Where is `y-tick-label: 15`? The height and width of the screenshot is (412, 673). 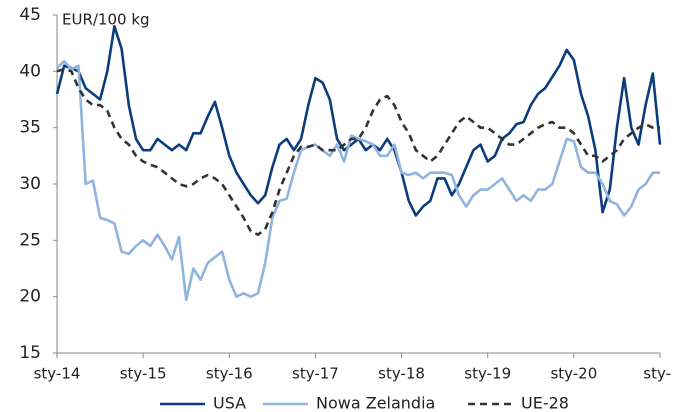
y-tick-label: 15 is located at coordinates (30, 353).